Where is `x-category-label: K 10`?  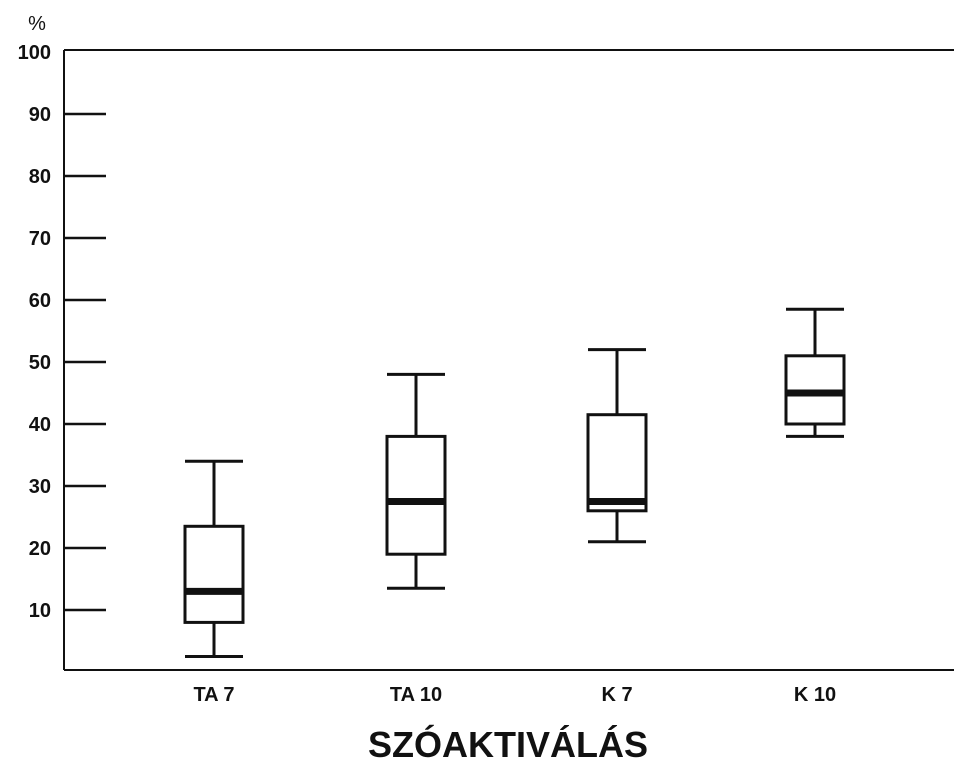
x-category-label: K 10 is located at coordinates (815, 695).